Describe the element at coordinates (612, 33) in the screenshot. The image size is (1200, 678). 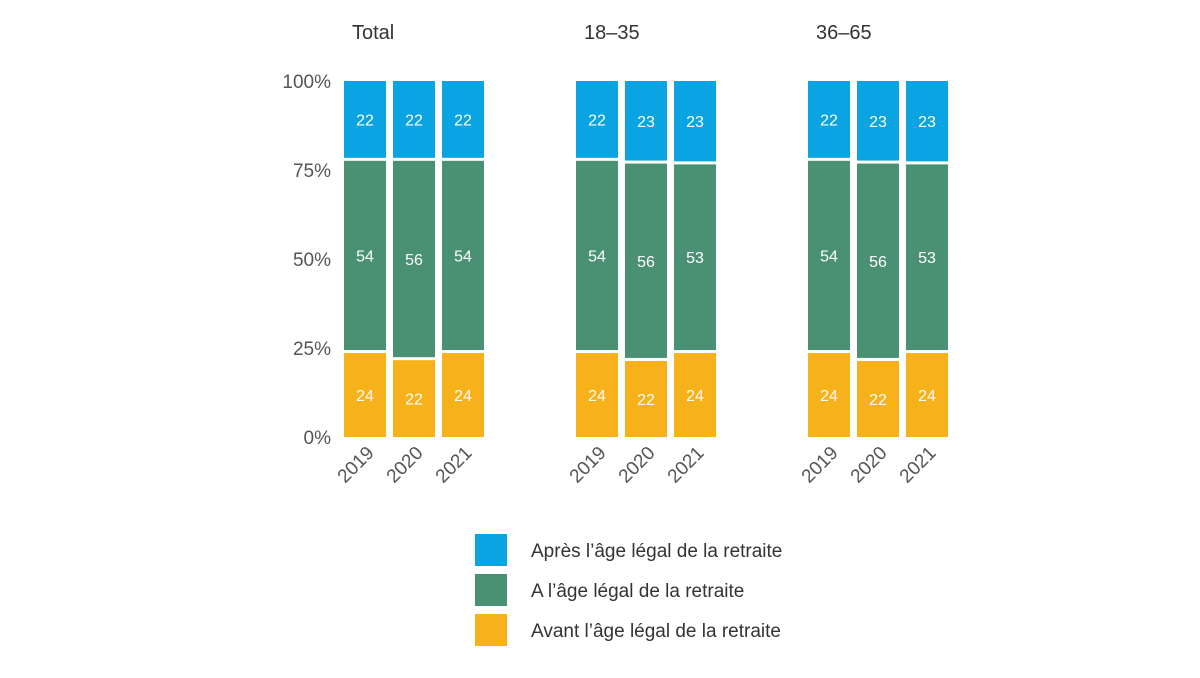
I see `panel-title: 18–35` at that location.